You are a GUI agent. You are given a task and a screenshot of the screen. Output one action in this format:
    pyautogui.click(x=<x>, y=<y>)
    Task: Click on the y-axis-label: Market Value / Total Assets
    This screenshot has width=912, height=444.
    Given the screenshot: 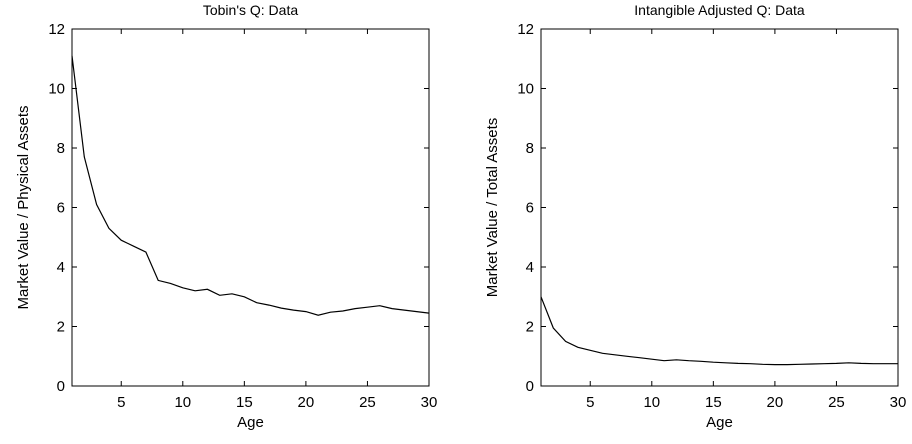 What is the action you would take?
    pyautogui.click(x=492, y=208)
    